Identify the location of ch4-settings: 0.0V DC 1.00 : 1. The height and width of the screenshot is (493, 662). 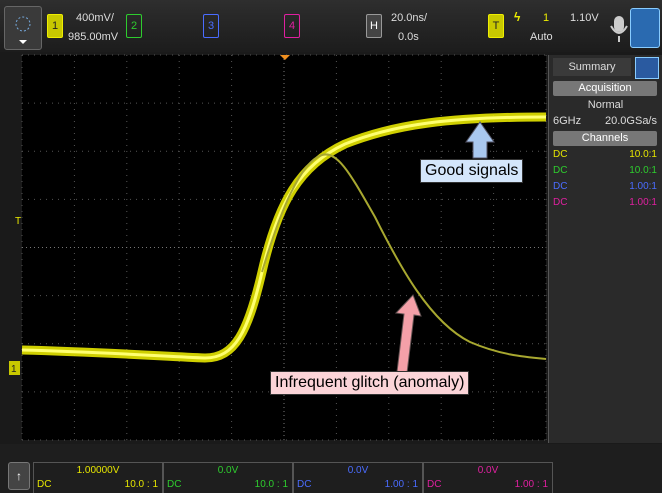
(488, 477).